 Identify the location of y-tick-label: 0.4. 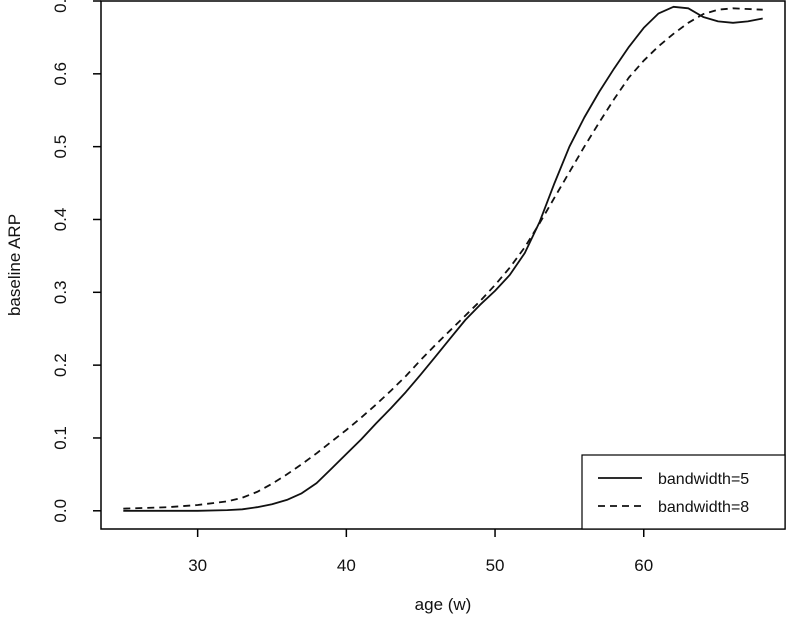
(60, 220).